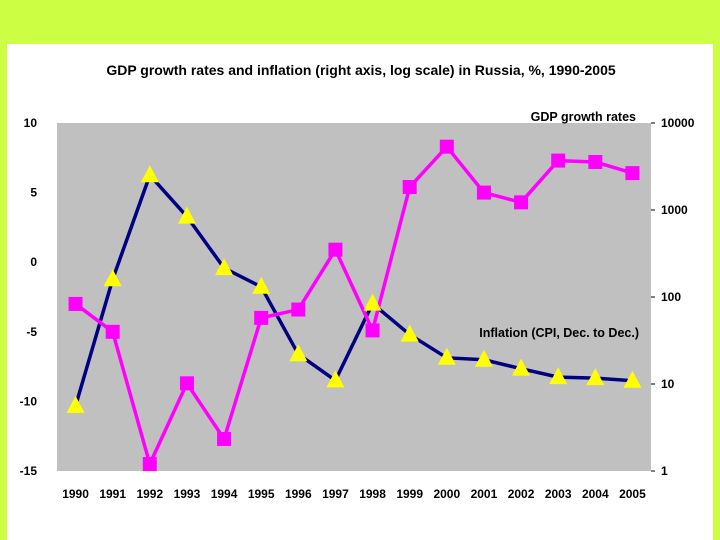  What do you see at coordinates (149, 494) in the screenshot?
I see `x-tick-label: 1992` at bounding box center [149, 494].